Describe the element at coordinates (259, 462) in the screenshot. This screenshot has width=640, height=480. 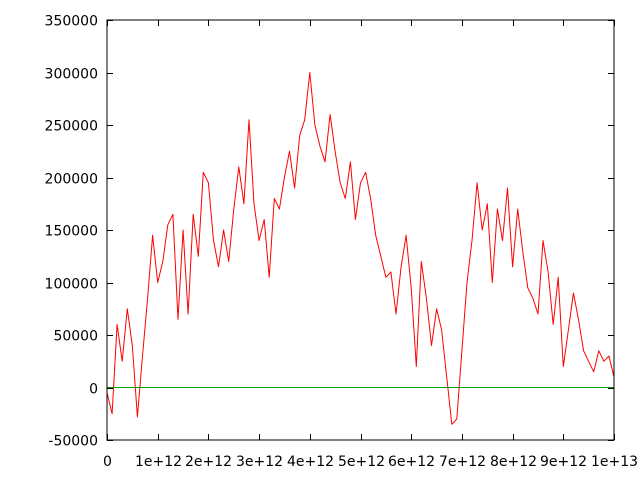
I see `x-tick-label: 3e+12` at that location.